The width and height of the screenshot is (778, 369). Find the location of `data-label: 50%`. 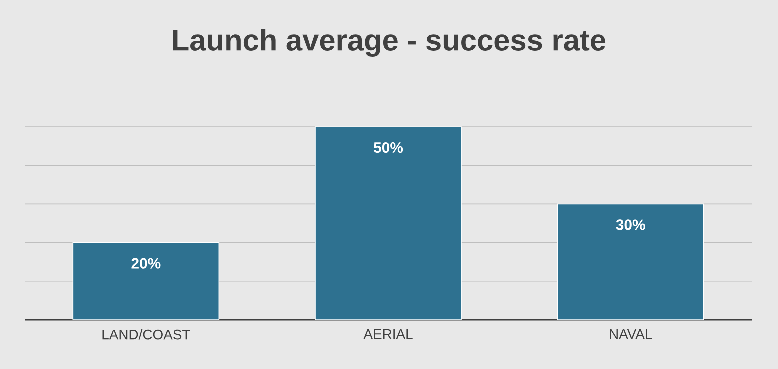

data-label: 50% is located at coordinates (389, 148).